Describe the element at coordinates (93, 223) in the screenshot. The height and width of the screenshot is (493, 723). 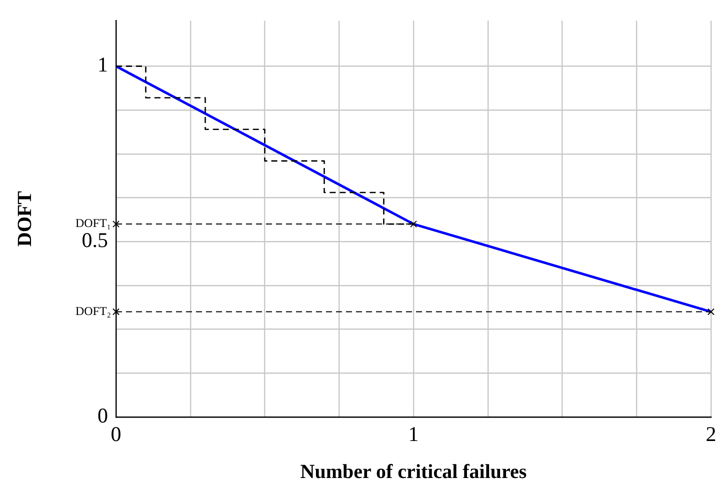
I see `ref-line-label: DOFT₁` at that location.